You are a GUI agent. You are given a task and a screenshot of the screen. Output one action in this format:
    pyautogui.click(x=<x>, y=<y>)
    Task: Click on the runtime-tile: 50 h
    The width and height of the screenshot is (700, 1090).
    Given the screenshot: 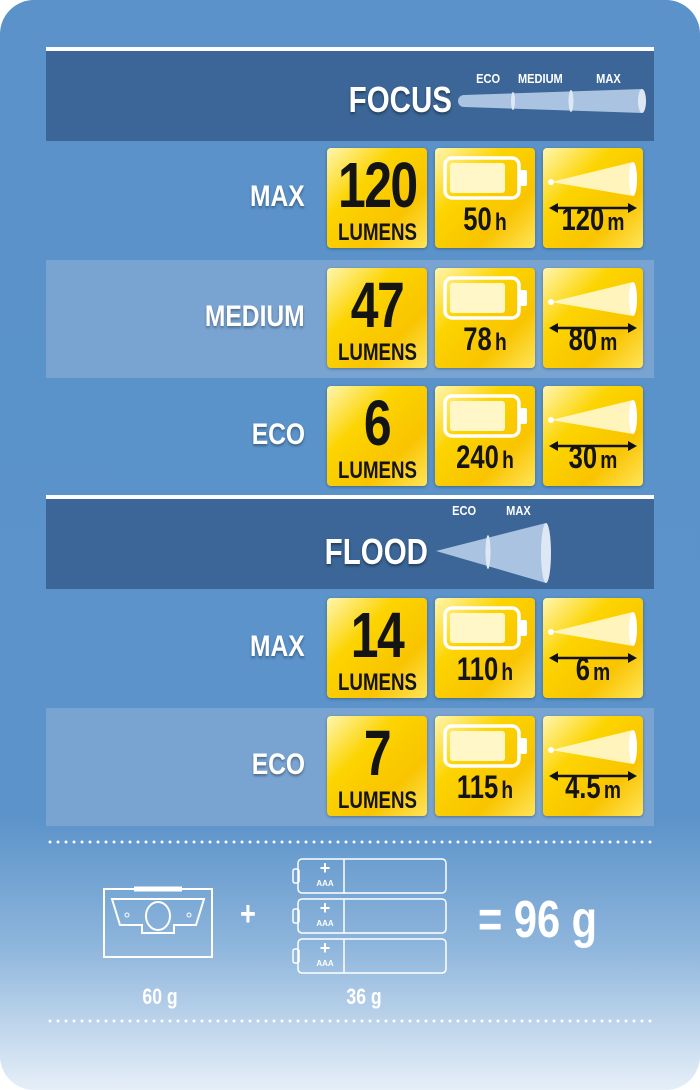 What is the action you would take?
    pyautogui.click(x=485, y=198)
    